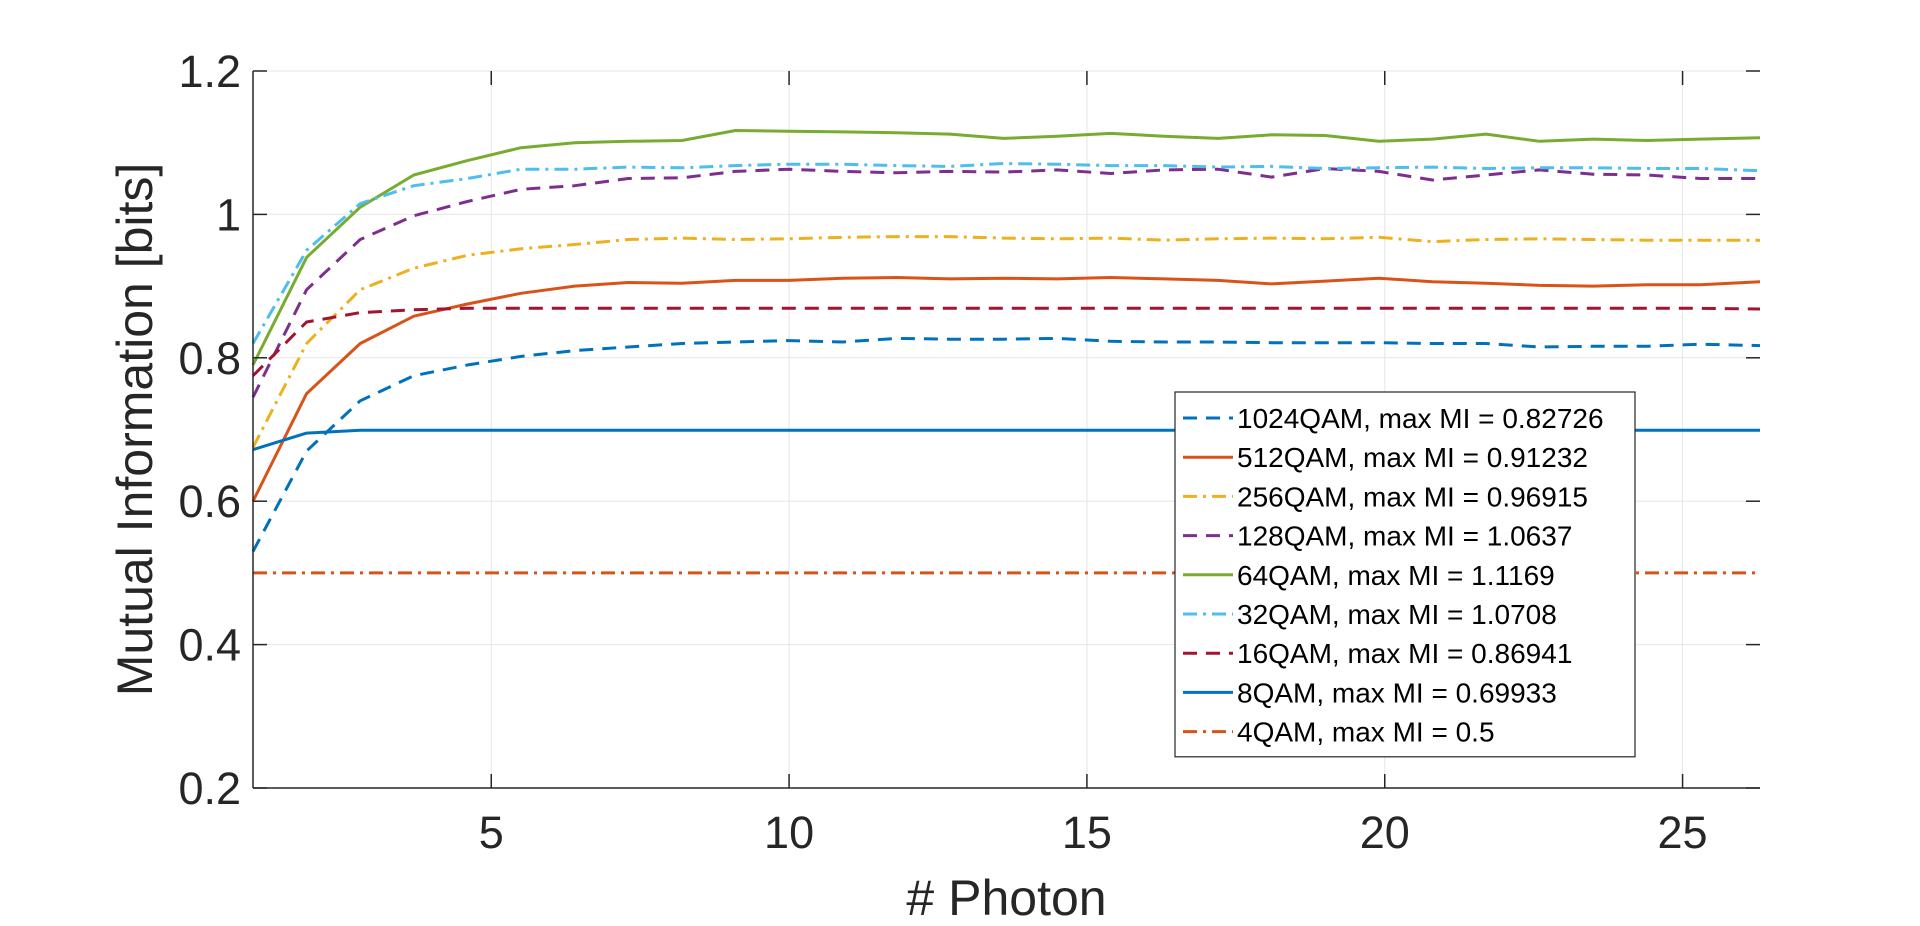 The height and width of the screenshot is (926, 1920). Describe the element at coordinates (209, 71) in the screenshot. I see `y-tick-label-1.2: 1.2` at that location.